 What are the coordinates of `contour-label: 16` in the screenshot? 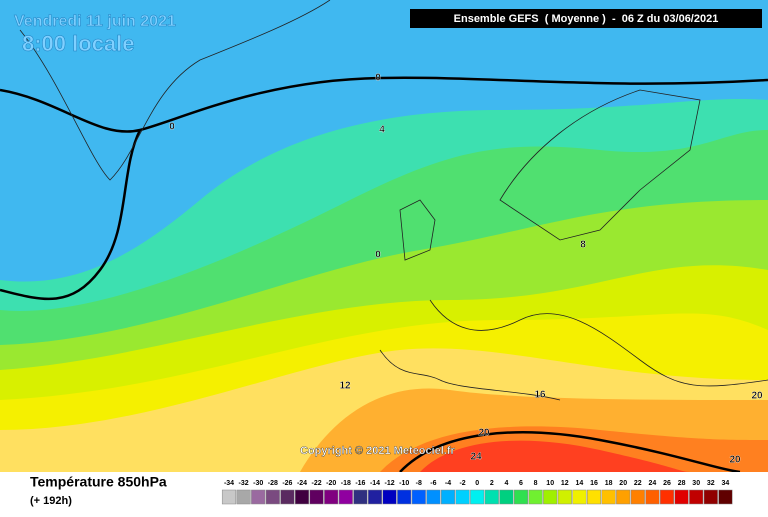 It's located at (540, 395).